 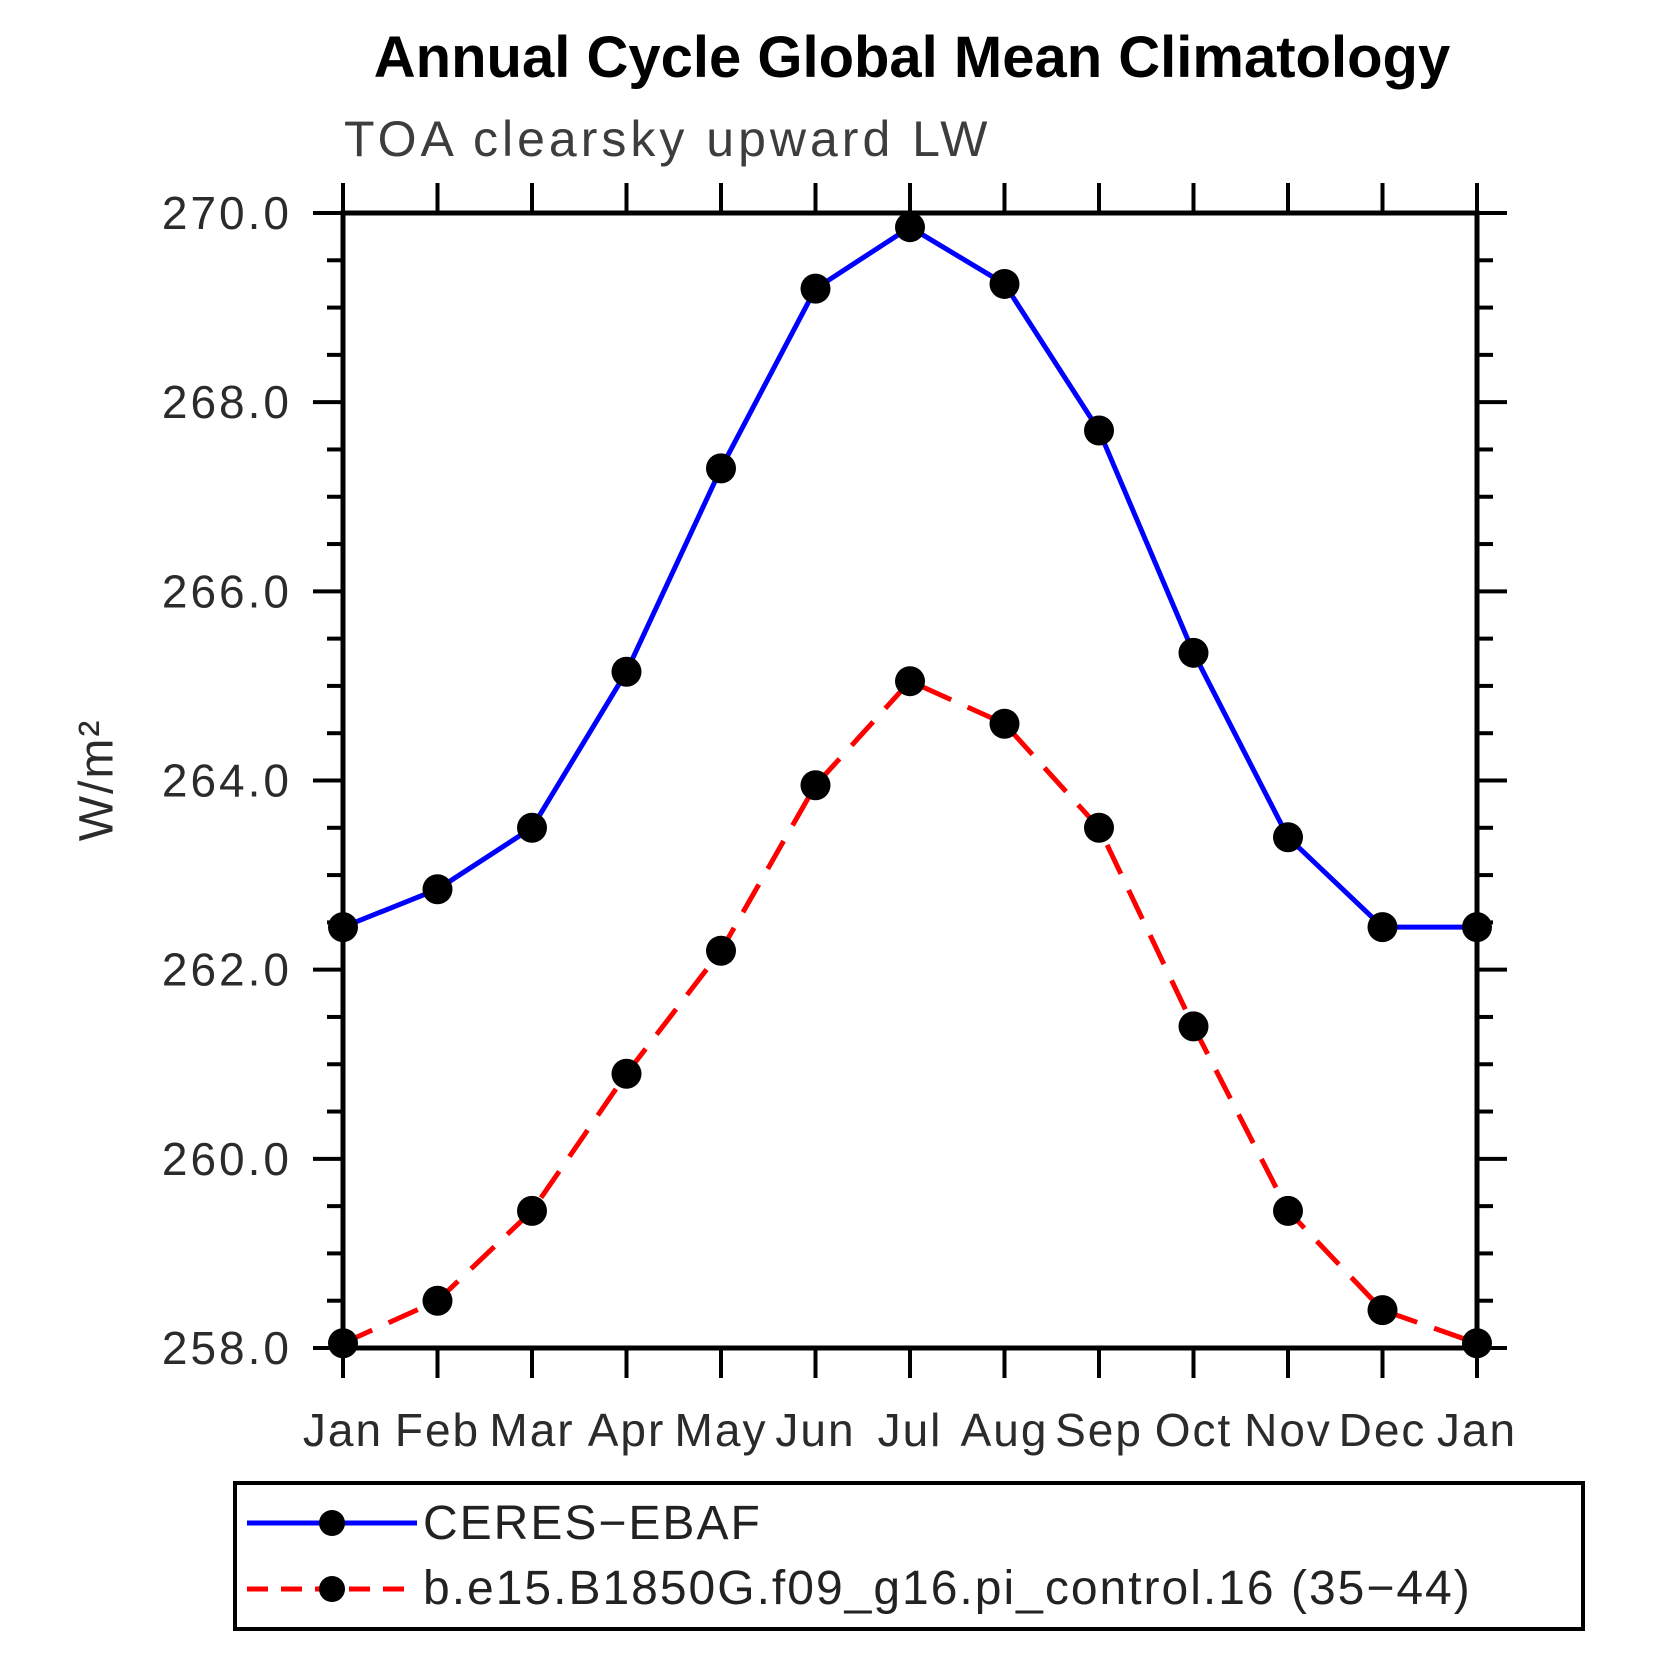 What do you see at coordinates (1005, 1430) in the screenshot?
I see `x-tick-label: Aug` at bounding box center [1005, 1430].